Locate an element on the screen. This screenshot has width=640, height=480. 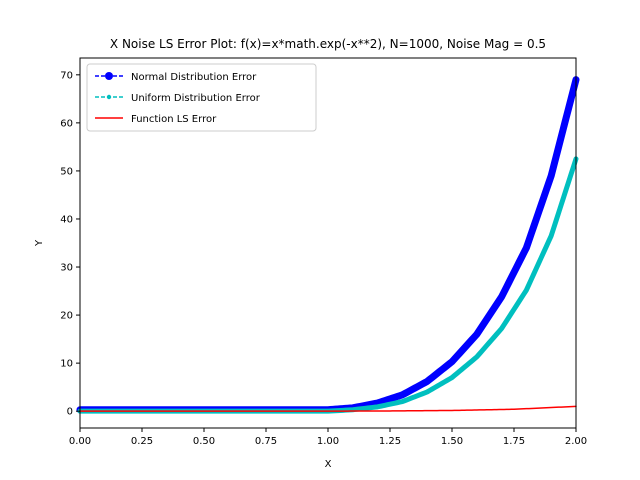
x-tick-label: 1.25 is located at coordinates (390, 441).